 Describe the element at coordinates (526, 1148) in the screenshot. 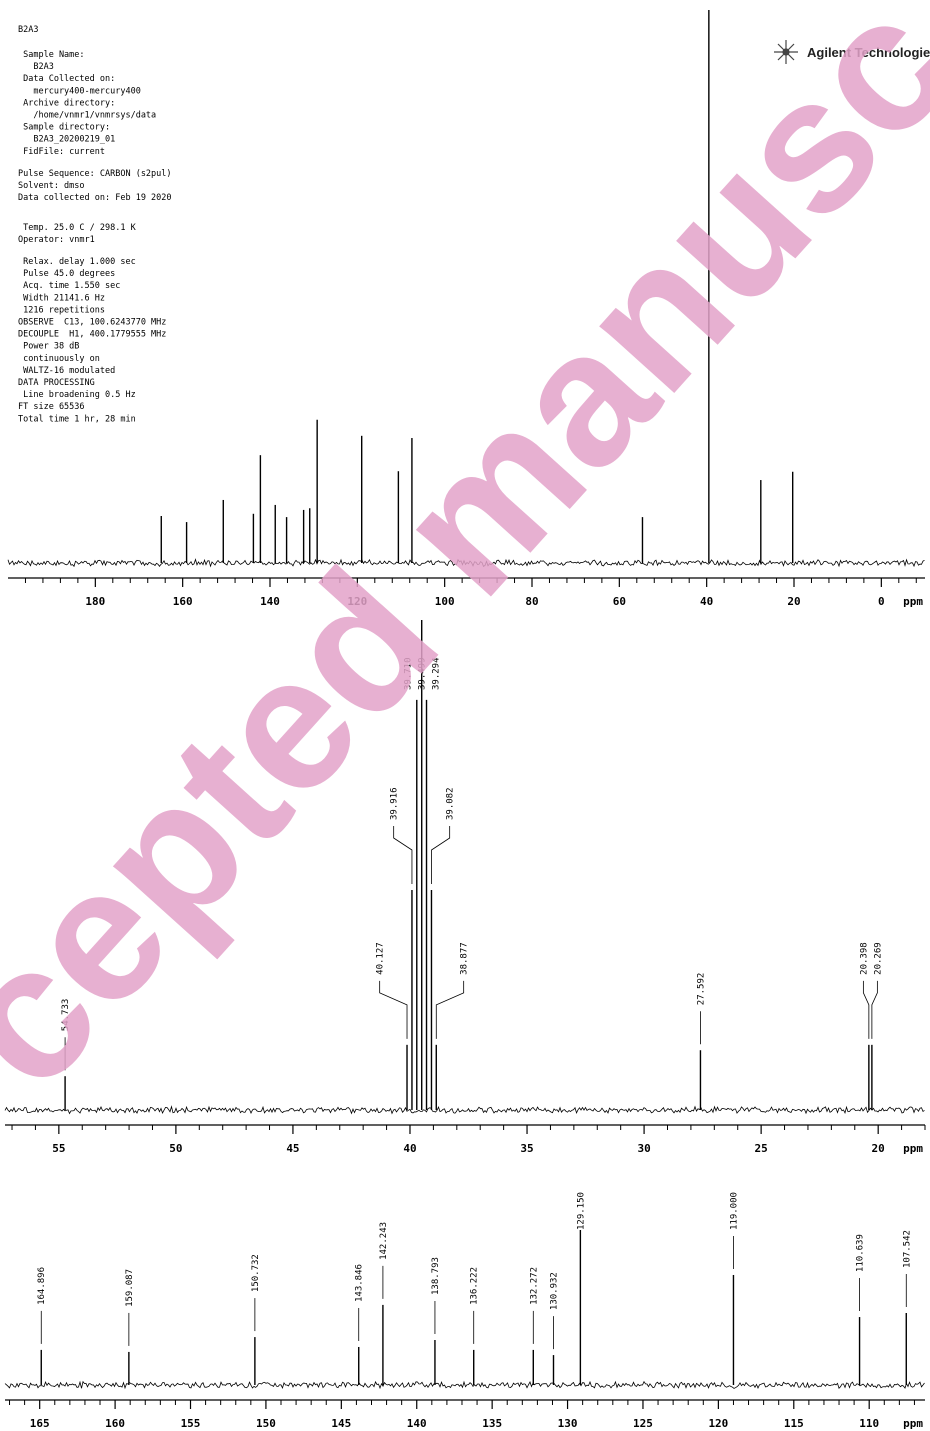

I see `x-tick-label: 35` at that location.